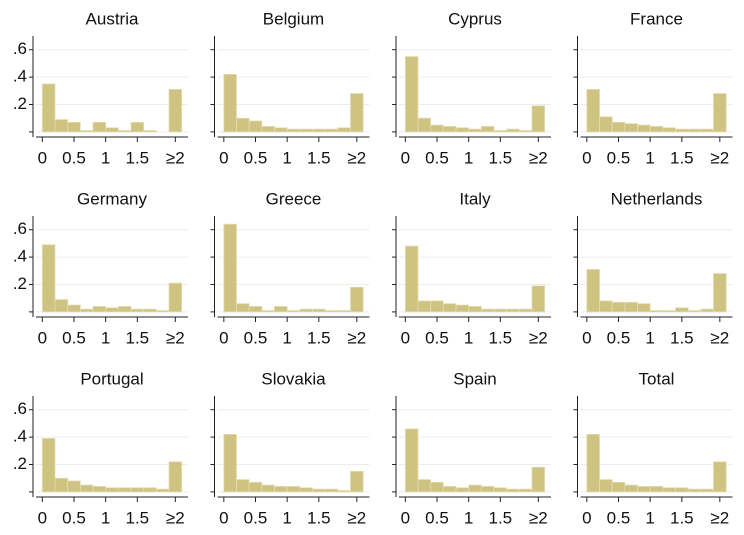 Image resolution: width=744 pixels, height=535 pixels. I want to click on y-tick-label: .4, so click(20, 256).